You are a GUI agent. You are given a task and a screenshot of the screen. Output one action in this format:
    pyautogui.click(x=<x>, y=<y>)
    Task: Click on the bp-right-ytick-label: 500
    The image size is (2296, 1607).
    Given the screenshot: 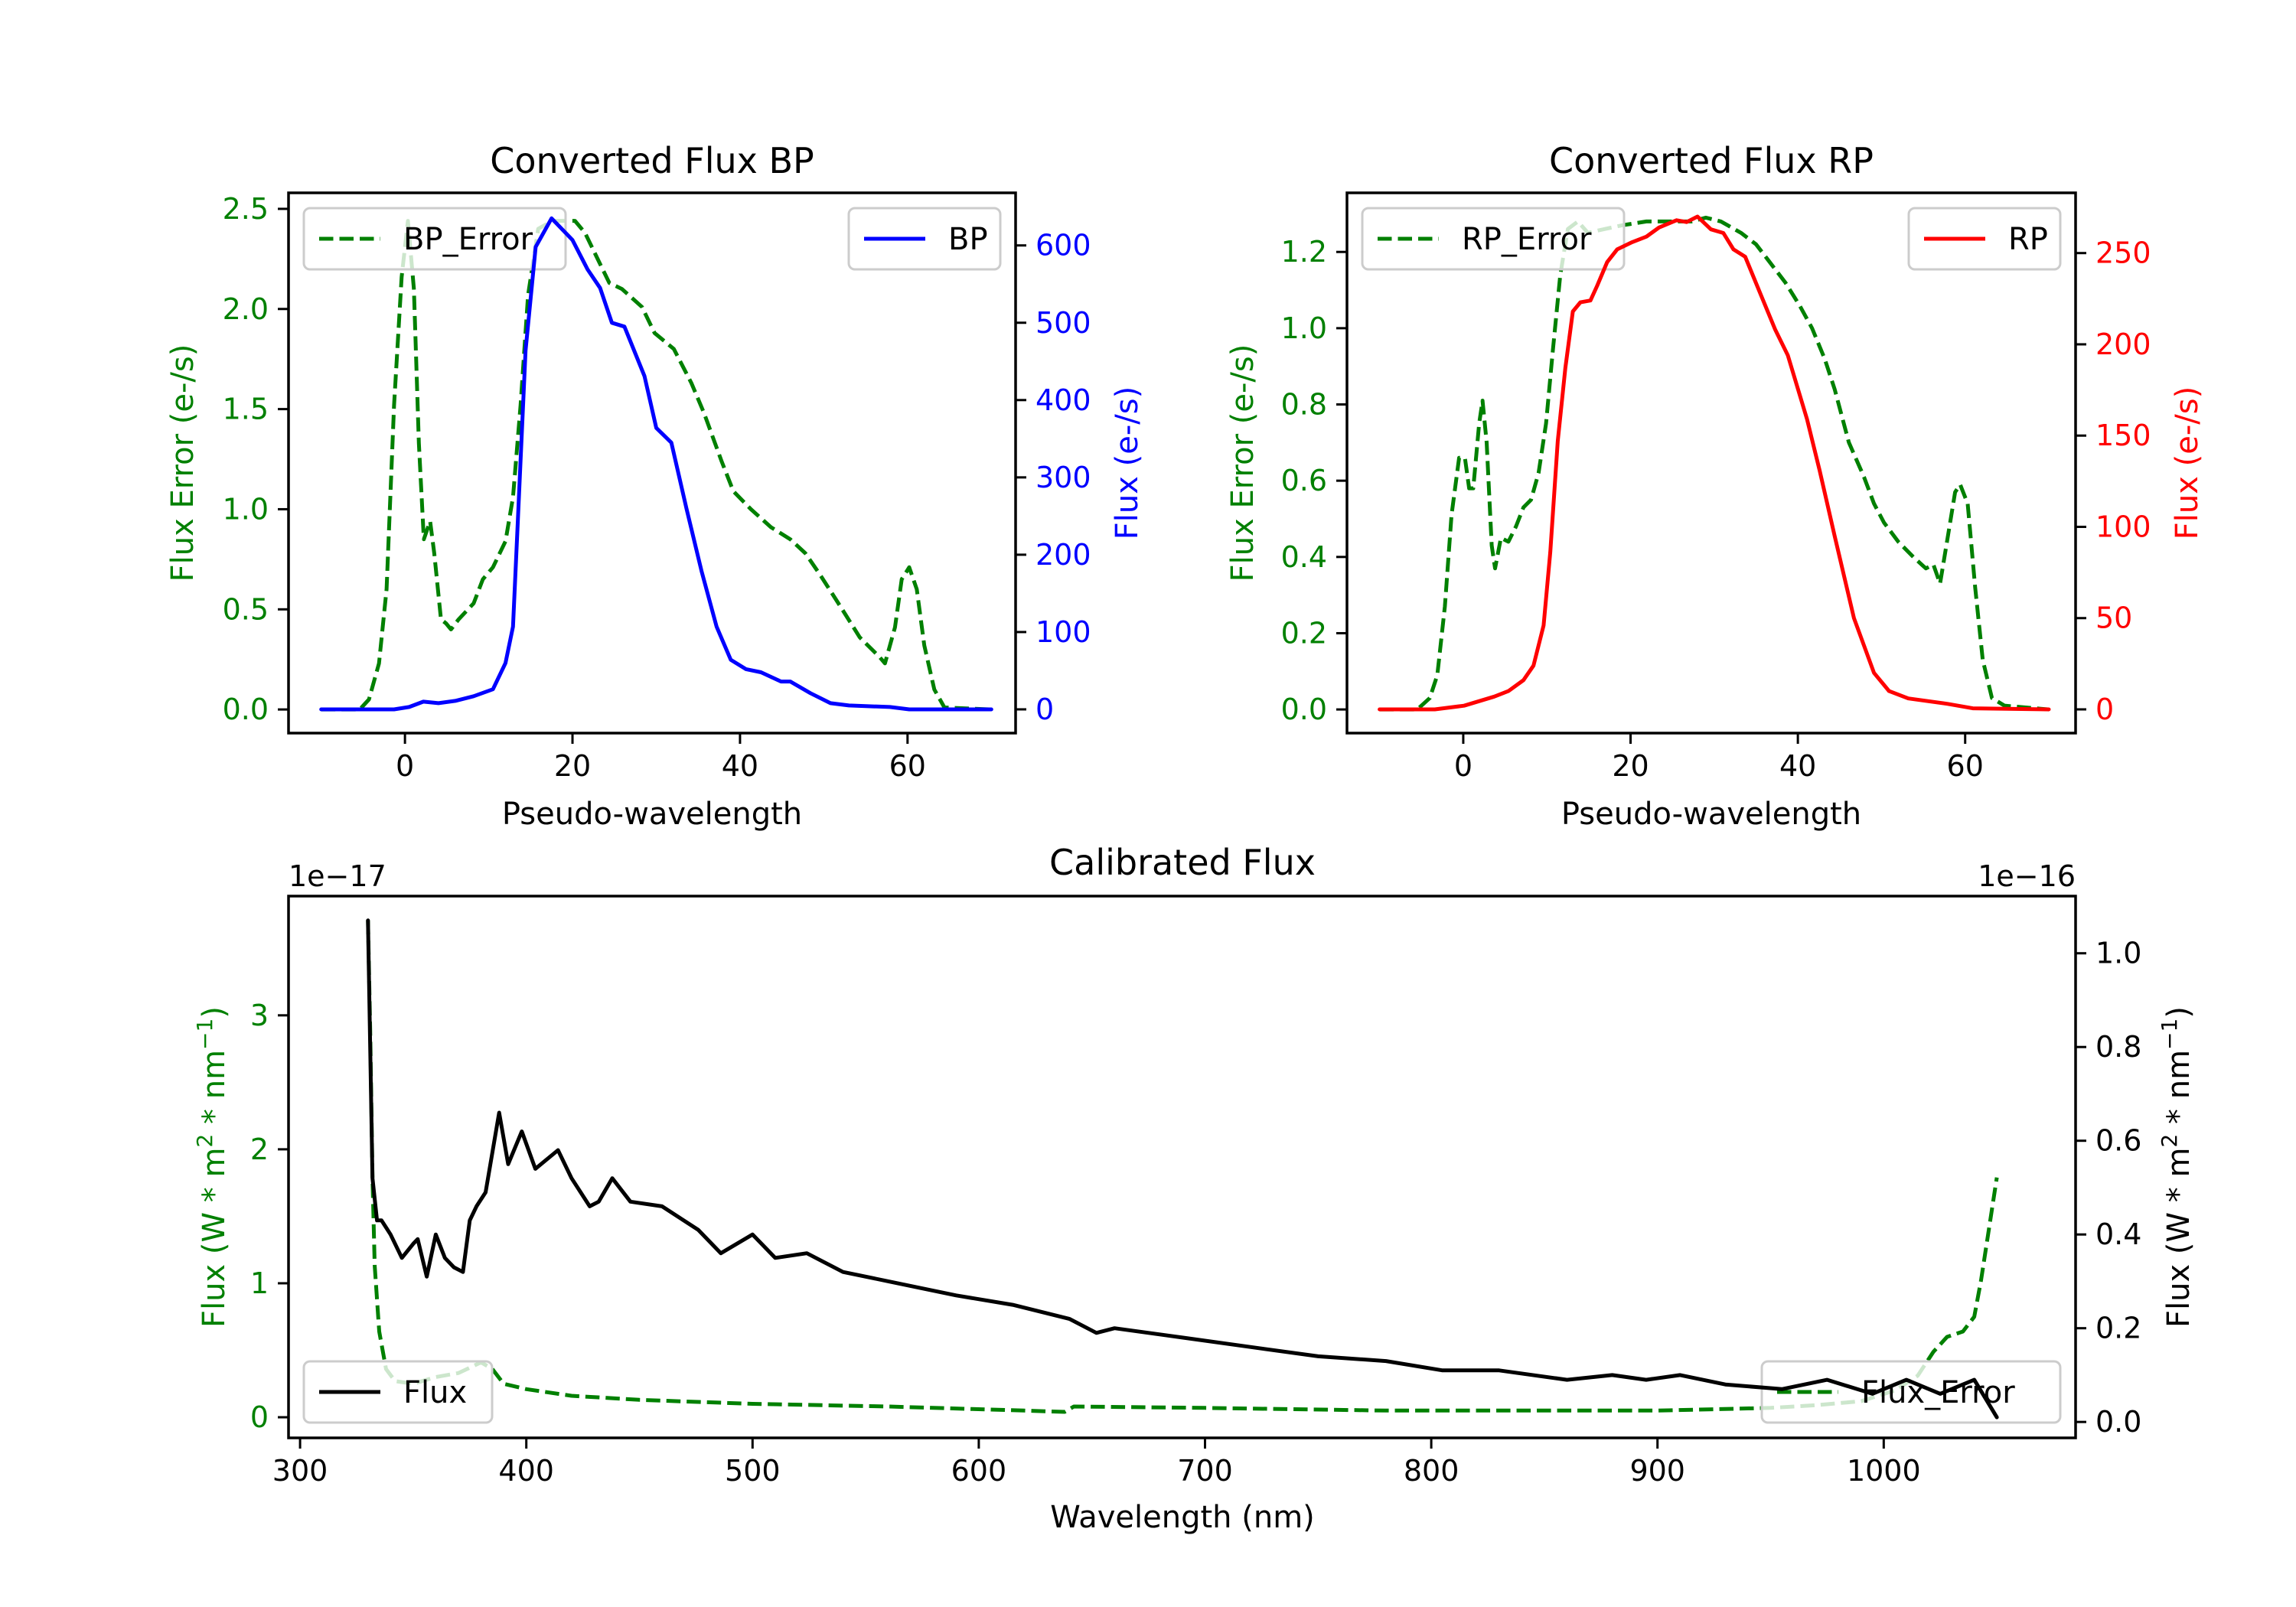 What is the action you would take?
    pyautogui.click(x=1063, y=323)
    